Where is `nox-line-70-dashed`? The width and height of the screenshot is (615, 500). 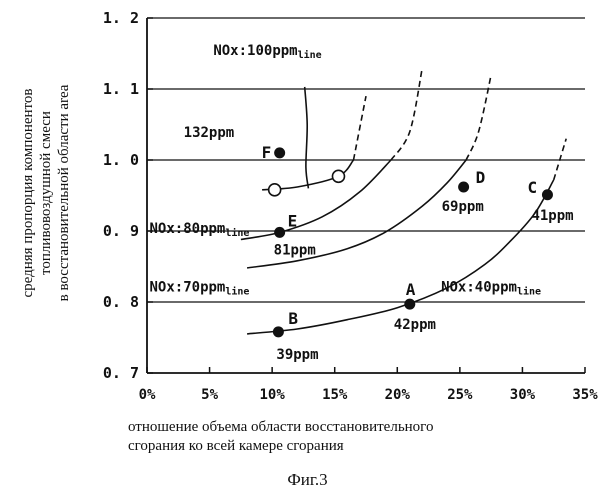
nox-line-70-dashed is located at coordinates (478, 117).